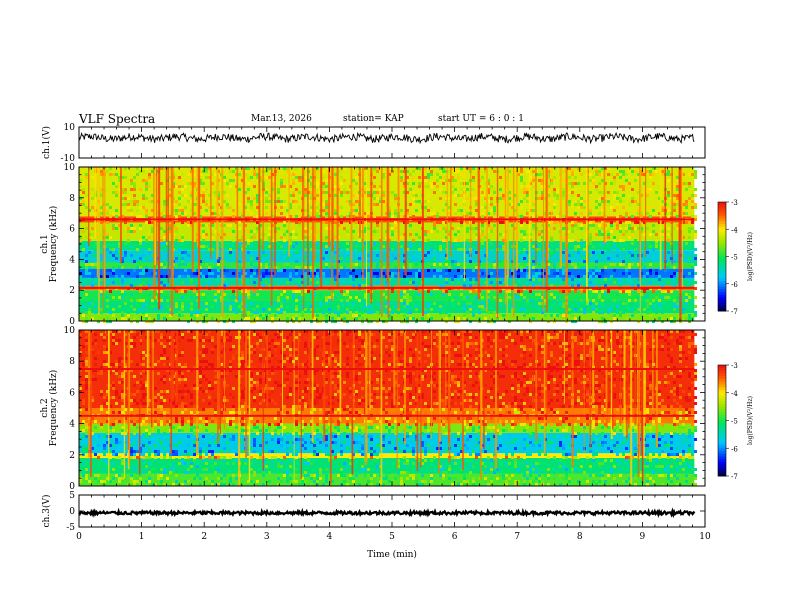 The width and height of the screenshot is (792, 612). What do you see at coordinates (304, 238) in the screenshot?
I see `sferic-streak` at bounding box center [304, 238].